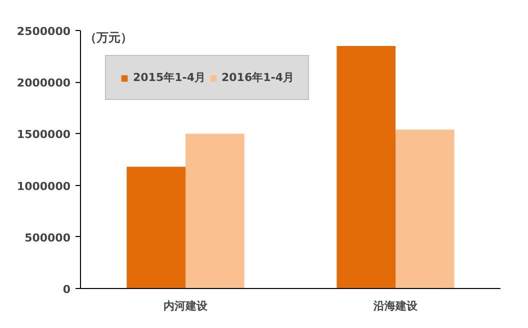  Describe the element at coordinates (108, 37) in the screenshot. I see `y-axis-title: （万元）` at that location.